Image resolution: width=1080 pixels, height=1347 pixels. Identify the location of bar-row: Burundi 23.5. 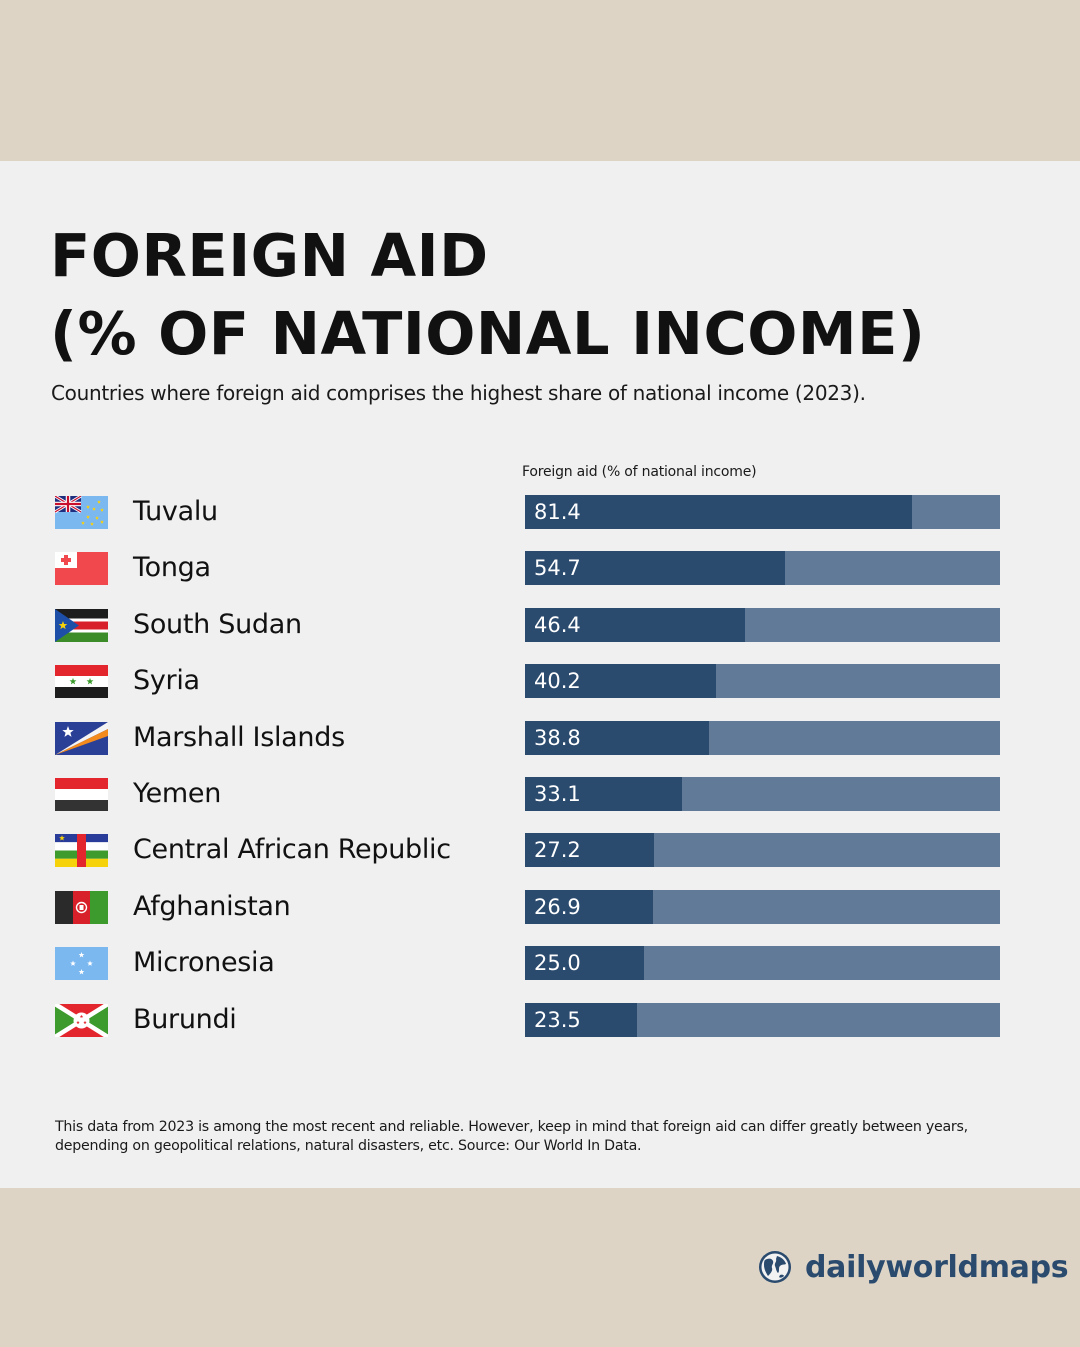
(540, 1019).